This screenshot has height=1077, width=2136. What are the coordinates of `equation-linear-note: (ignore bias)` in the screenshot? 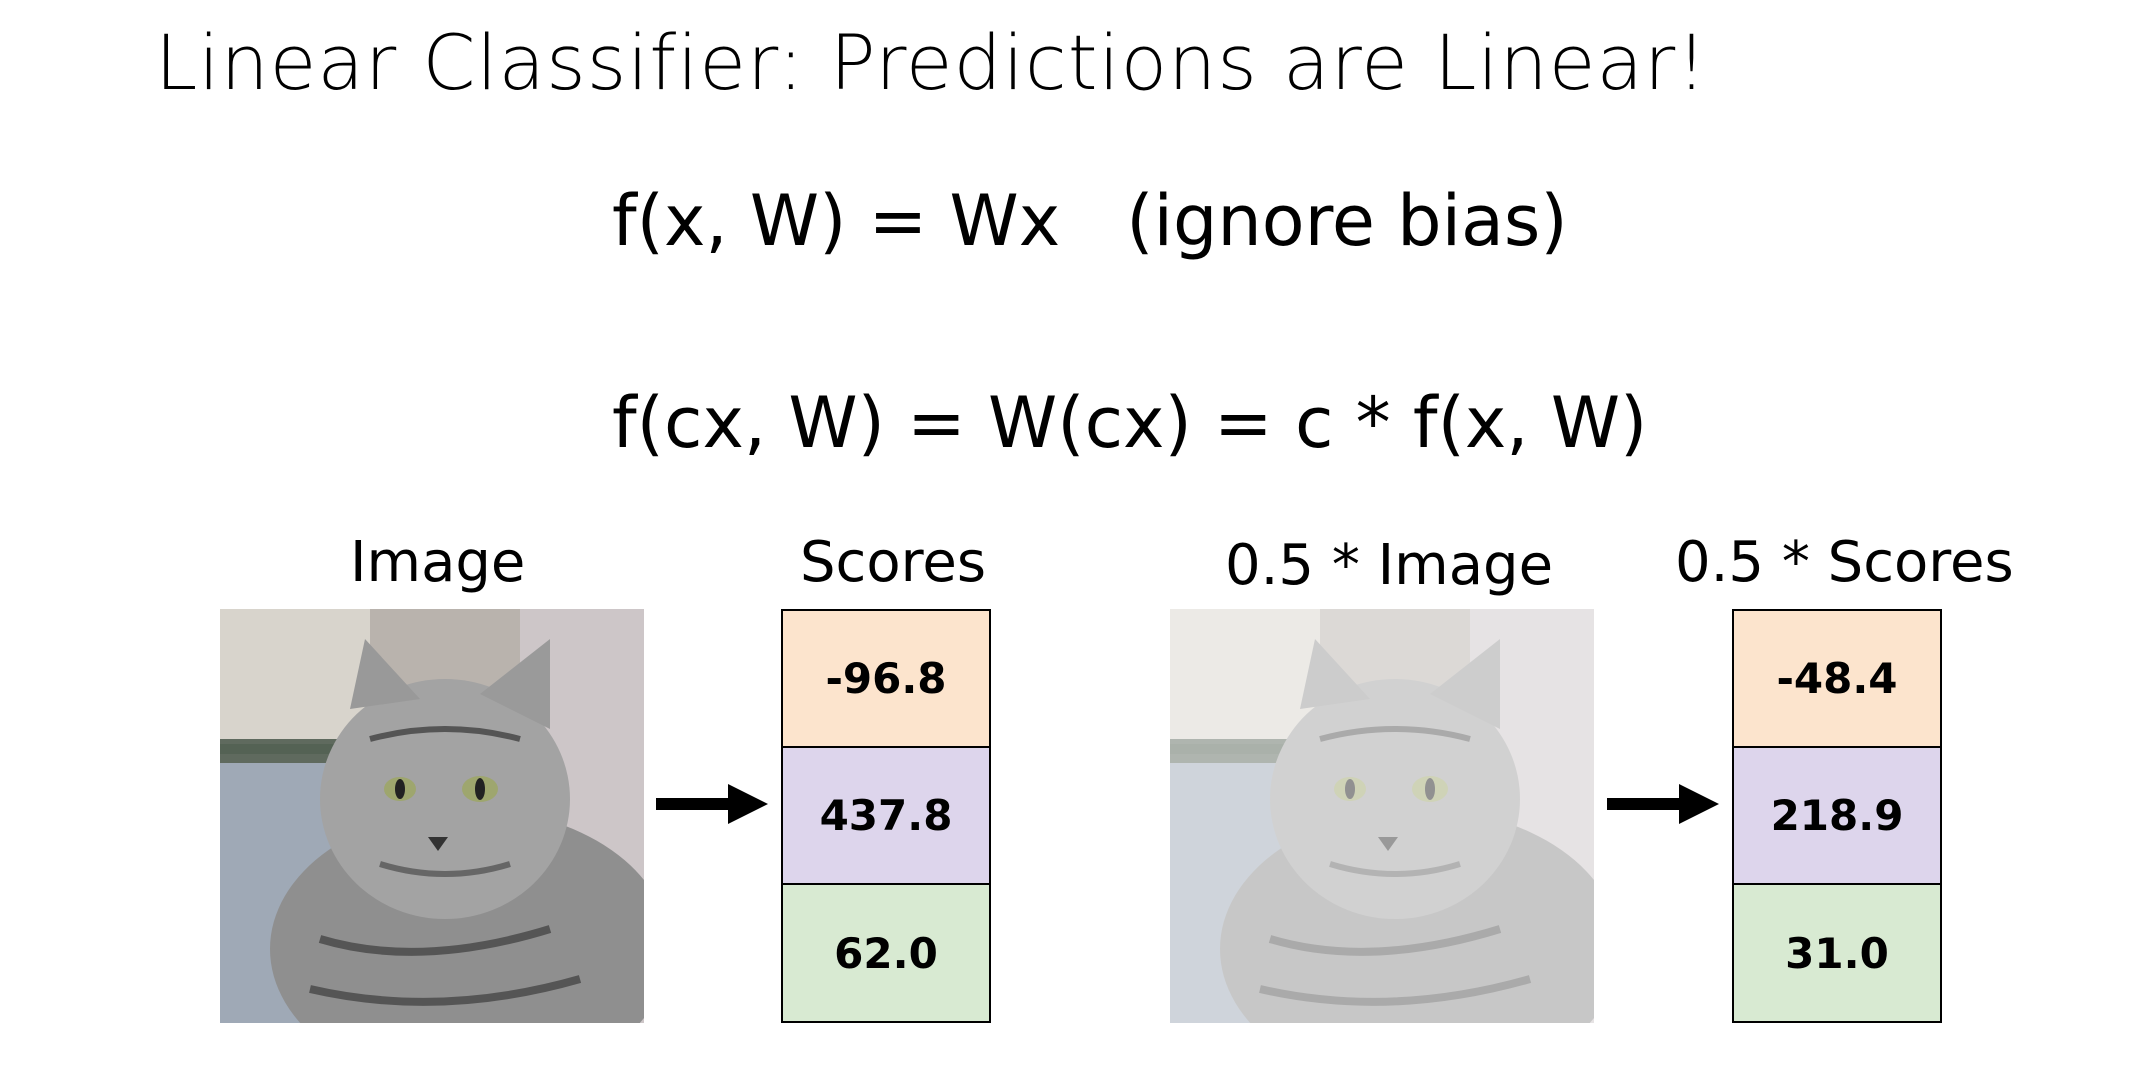 It's located at (1347, 221).